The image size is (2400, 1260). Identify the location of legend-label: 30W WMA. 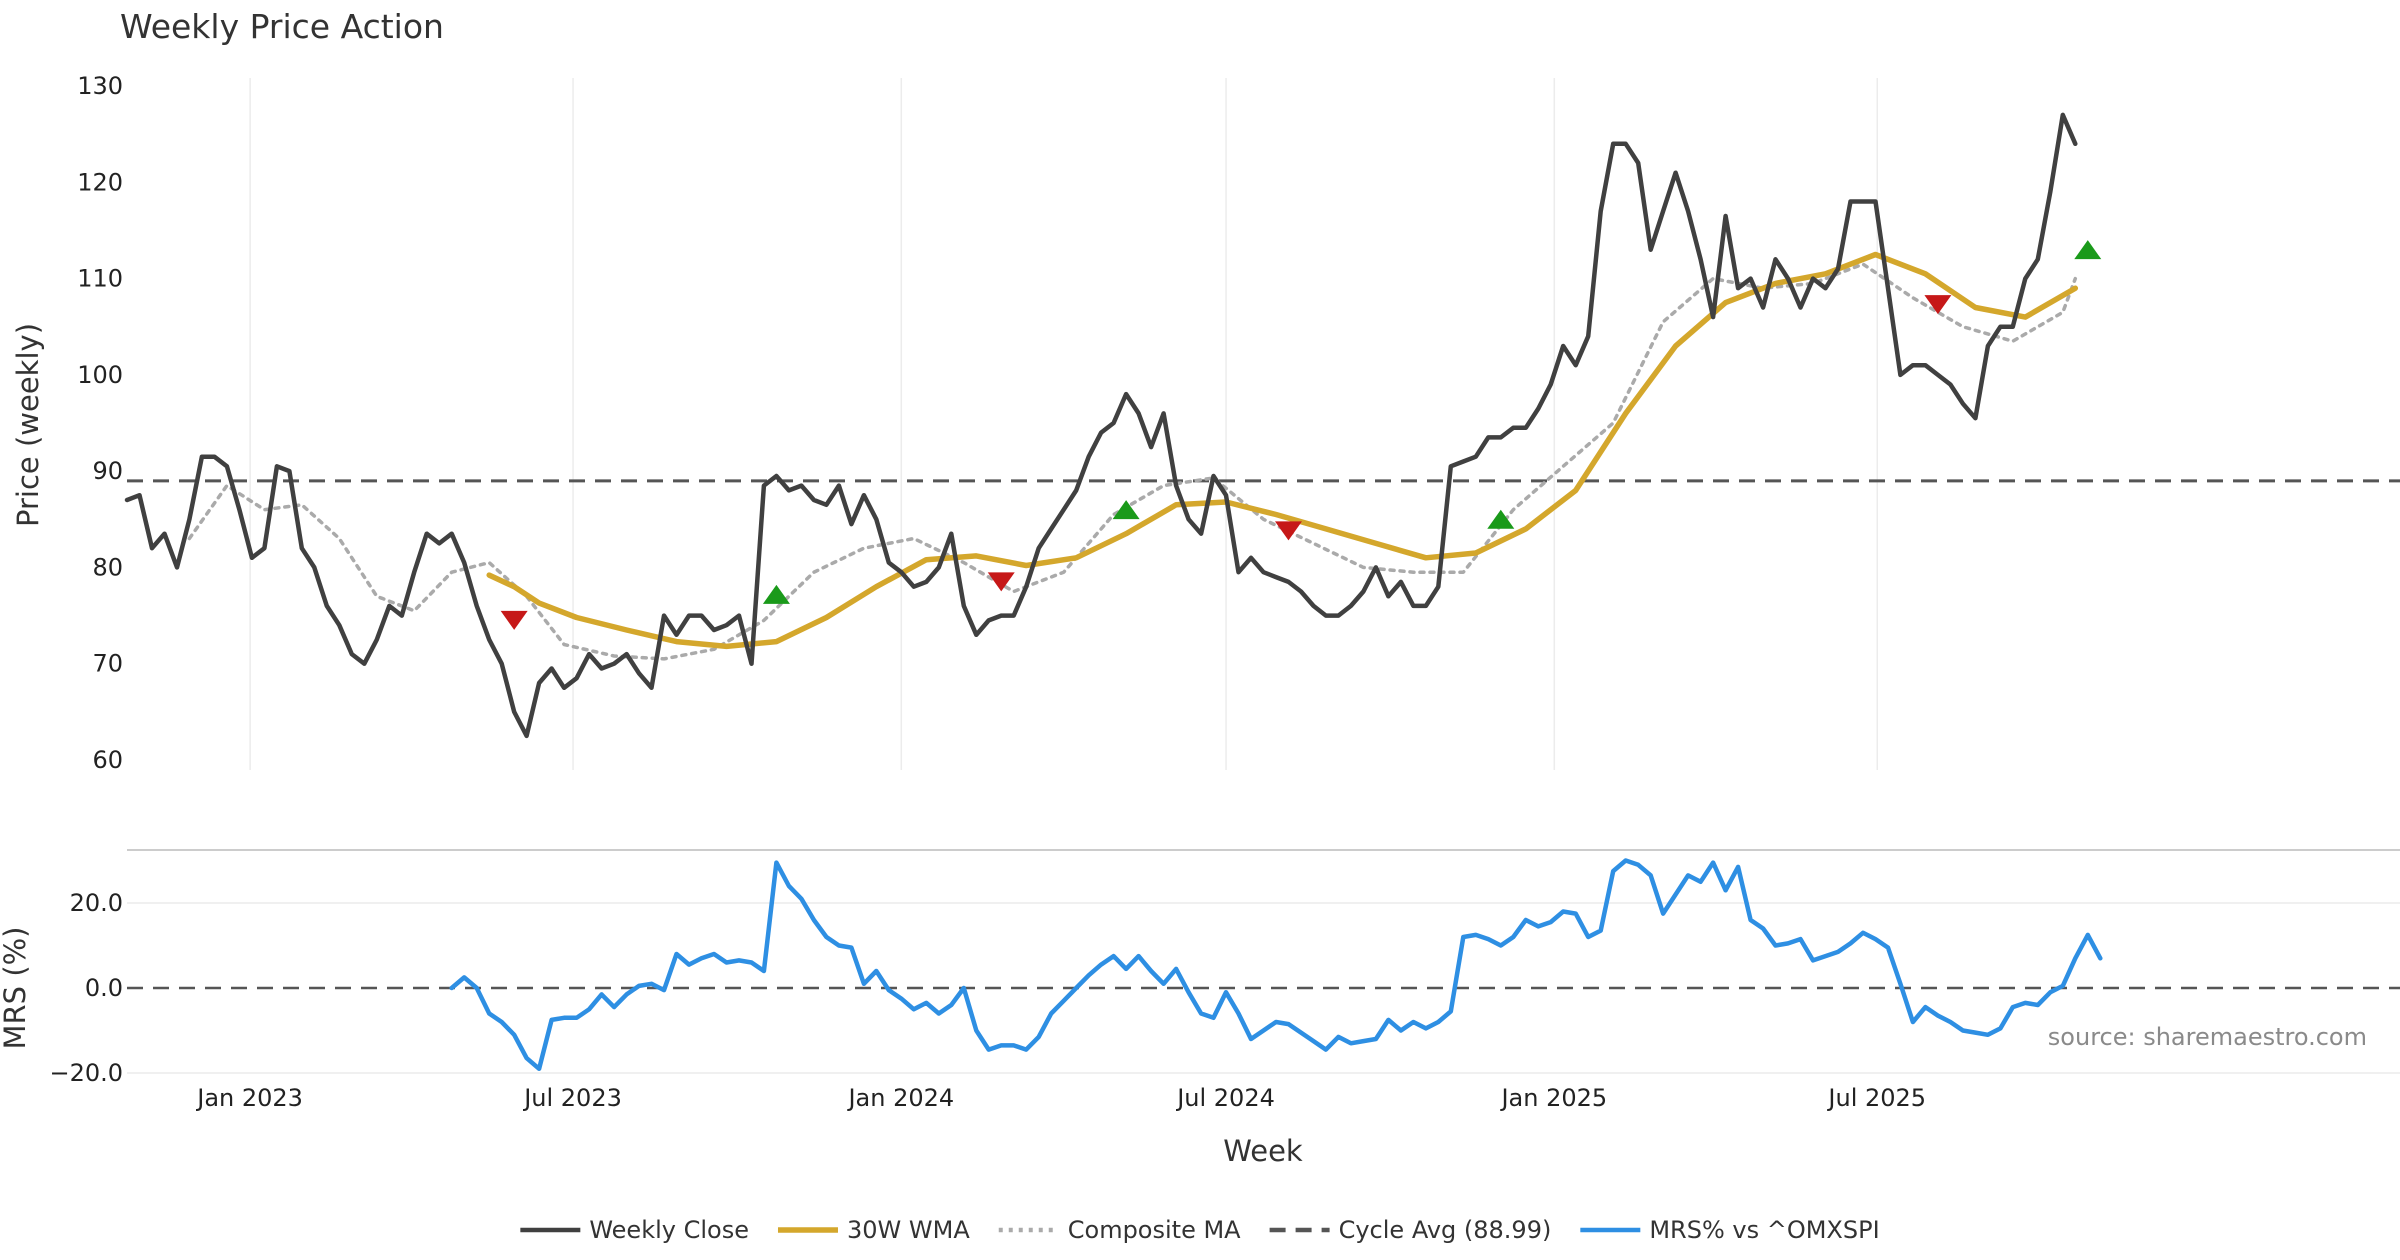
(908, 1230).